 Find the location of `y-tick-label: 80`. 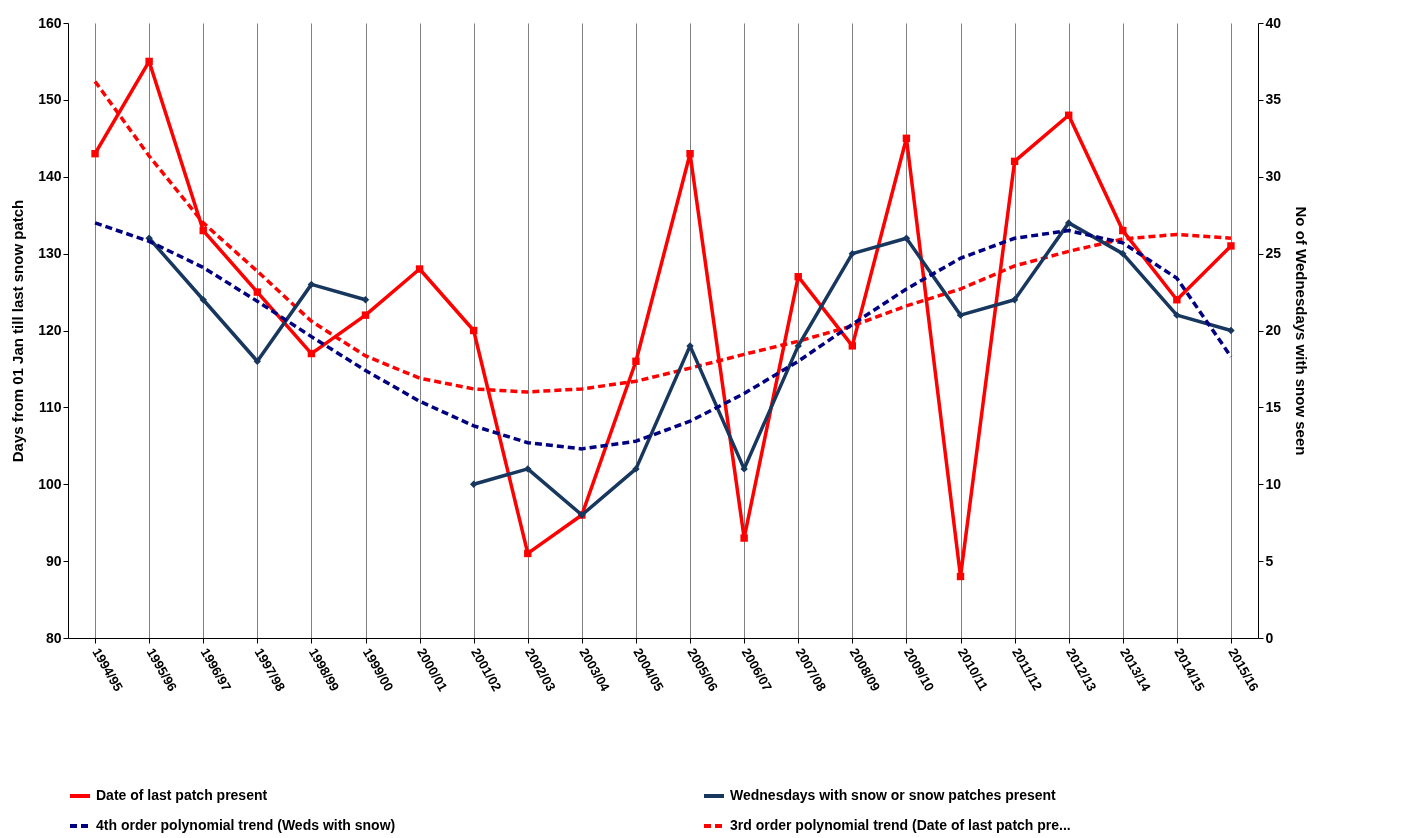

y-tick-label: 80 is located at coordinates (53, 637).